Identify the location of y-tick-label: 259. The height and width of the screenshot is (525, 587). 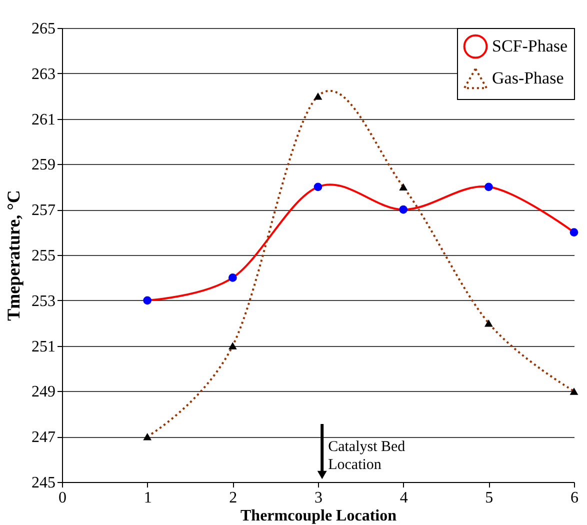
(44, 165).